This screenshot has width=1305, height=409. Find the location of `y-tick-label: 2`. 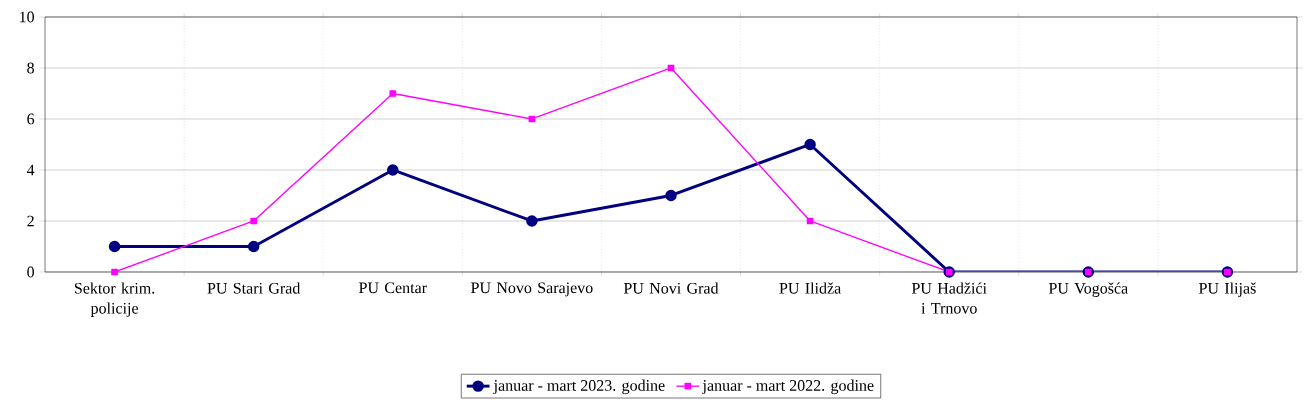

y-tick-label: 2 is located at coordinates (30, 221).